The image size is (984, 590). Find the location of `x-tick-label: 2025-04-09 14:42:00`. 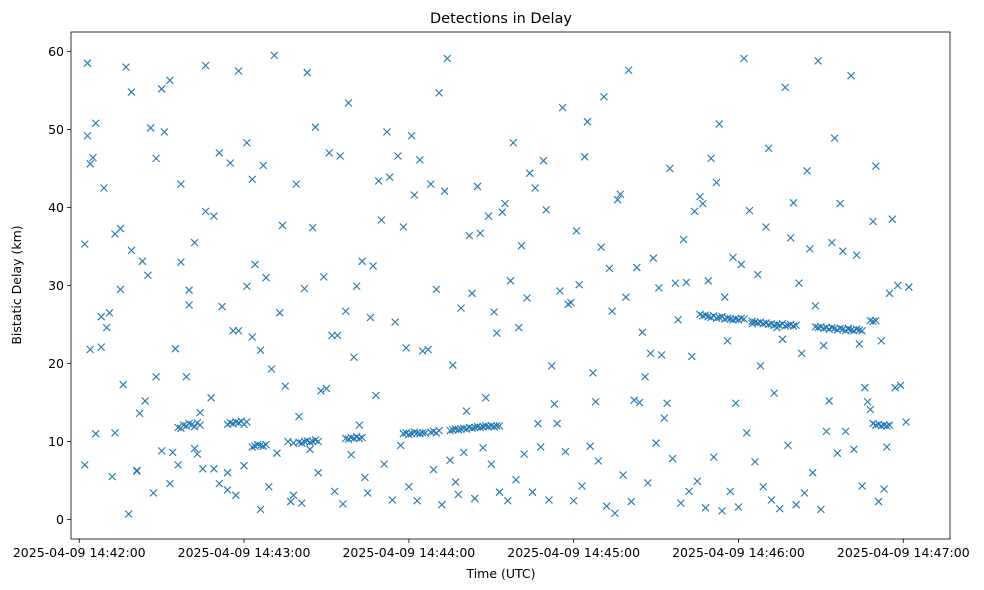

x-tick-label: 2025-04-09 14:42:00 is located at coordinates (79, 552).